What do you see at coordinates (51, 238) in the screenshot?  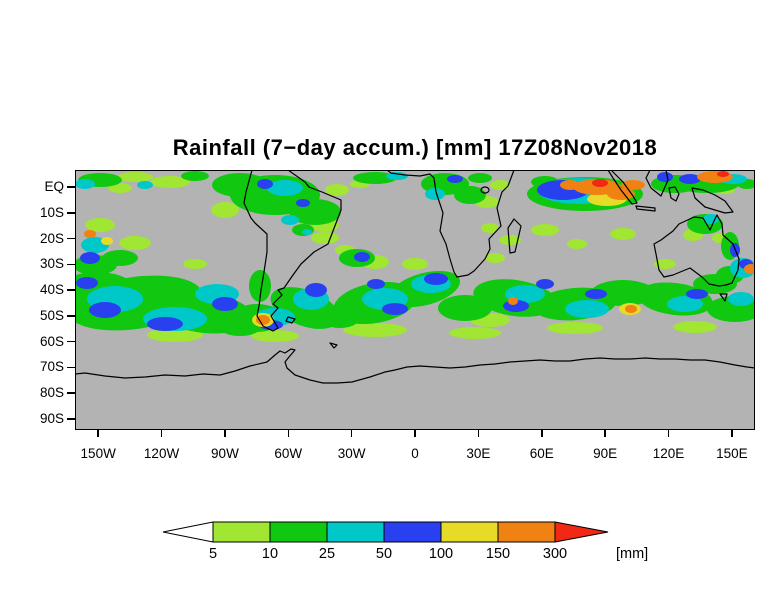 I see `lat-tick-label: 20S` at bounding box center [51, 238].